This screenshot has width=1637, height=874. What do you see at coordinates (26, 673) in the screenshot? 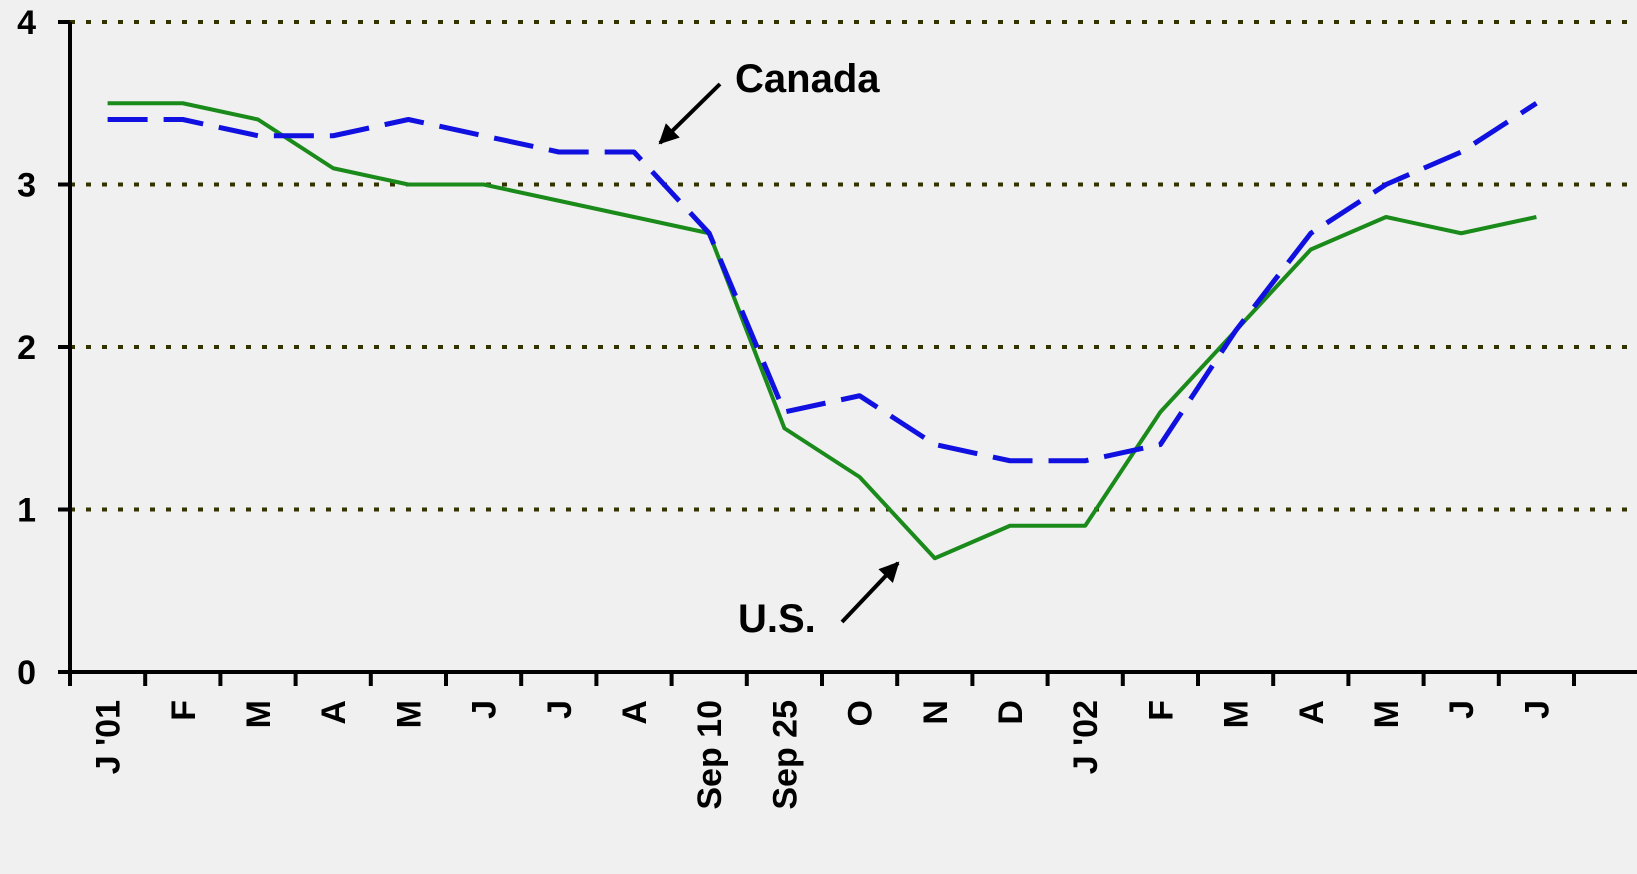
I see `y-tick-label: 0` at bounding box center [26, 673].